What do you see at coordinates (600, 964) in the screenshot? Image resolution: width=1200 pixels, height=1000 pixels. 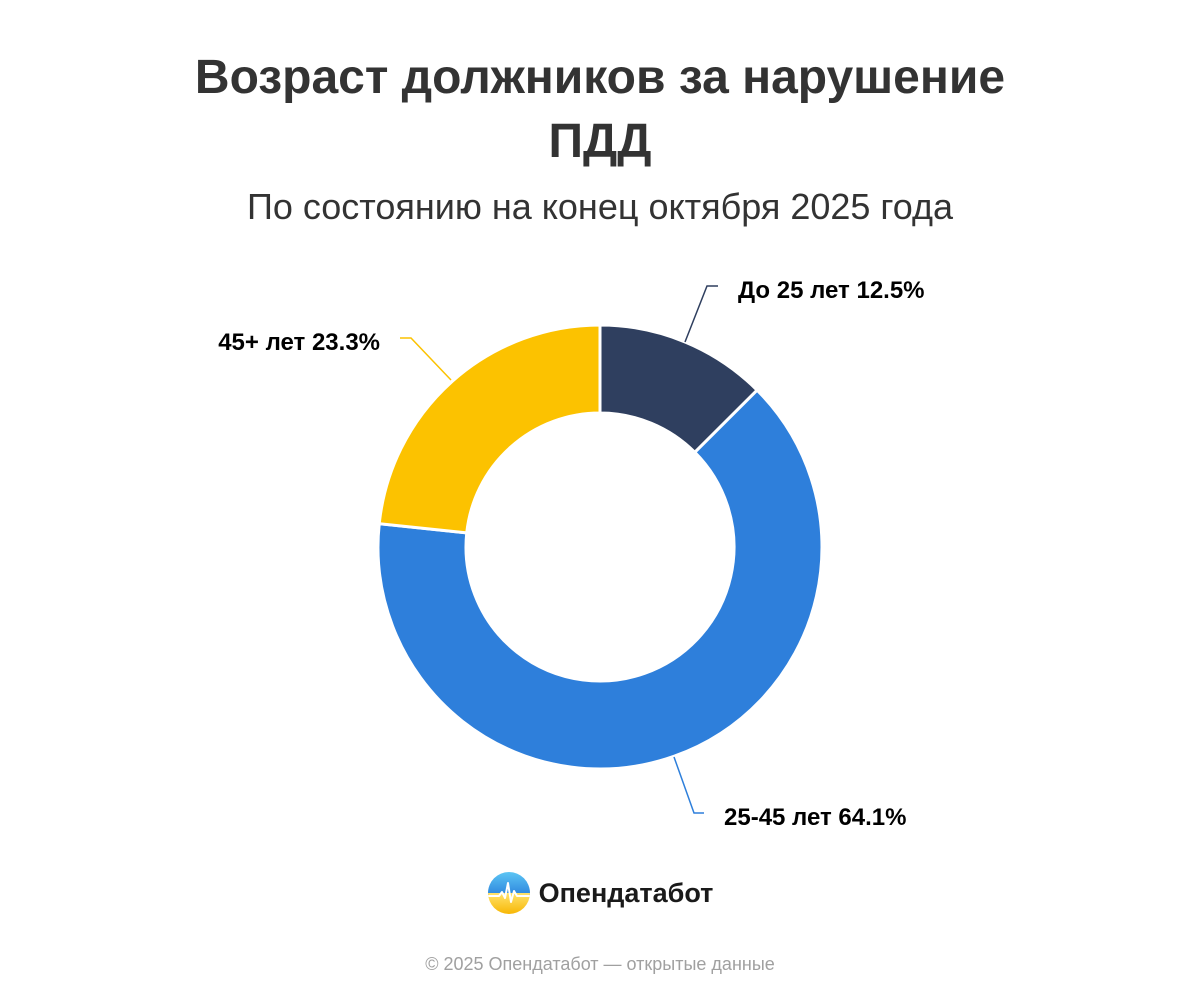 I see `footer-copyright: © 2025 Опендатабот — открытые данные` at bounding box center [600, 964].